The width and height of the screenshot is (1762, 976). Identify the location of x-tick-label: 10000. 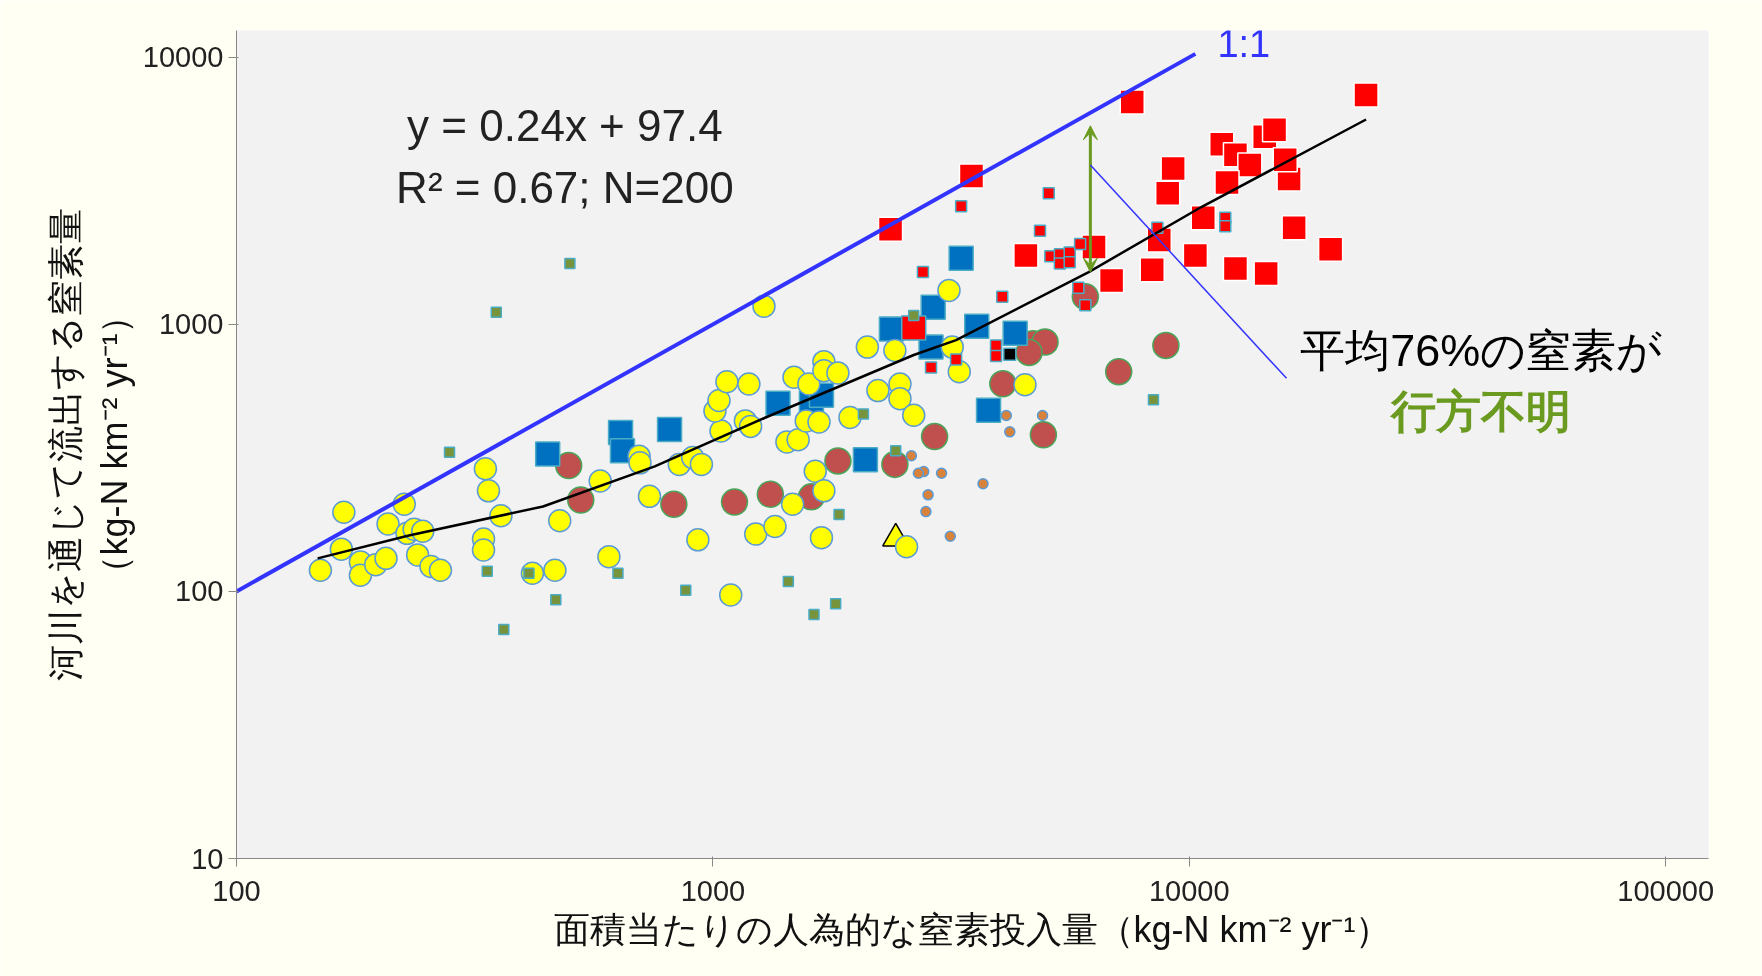
(1189, 890).